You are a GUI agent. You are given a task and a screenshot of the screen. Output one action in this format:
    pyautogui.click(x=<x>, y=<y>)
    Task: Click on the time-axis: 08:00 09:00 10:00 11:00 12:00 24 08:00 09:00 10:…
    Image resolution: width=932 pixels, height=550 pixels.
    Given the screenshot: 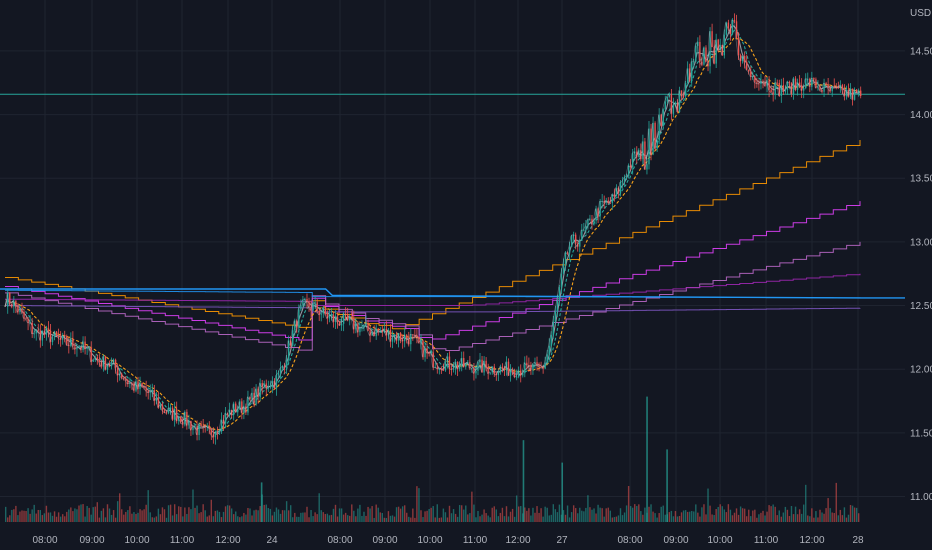 What is the action you would take?
    pyautogui.click(x=448, y=540)
    